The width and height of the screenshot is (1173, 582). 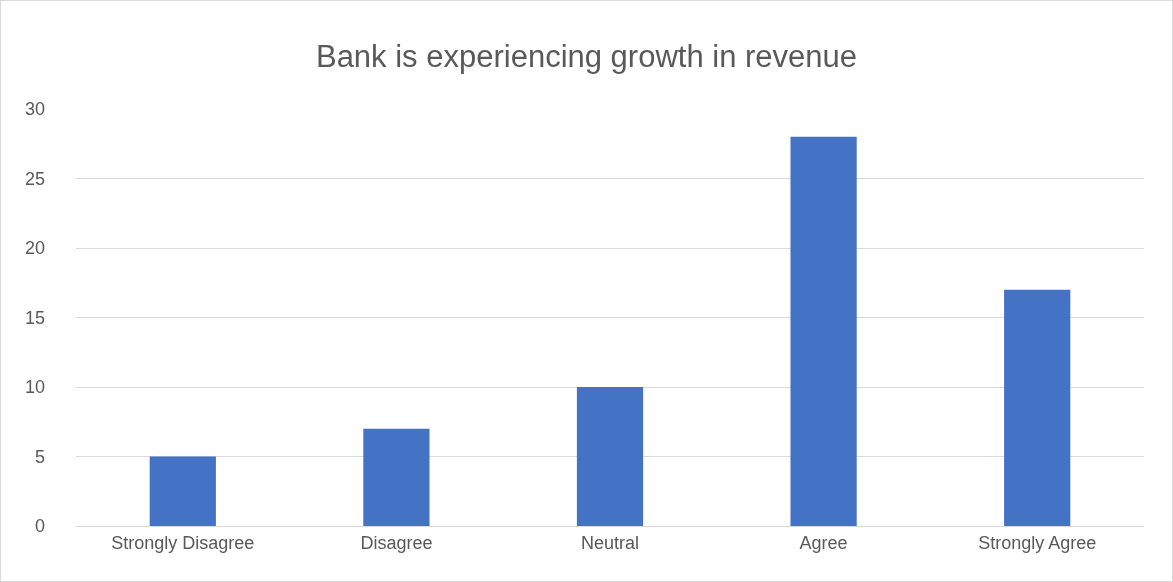 I want to click on x-tick-label: Agree, so click(x=823, y=542).